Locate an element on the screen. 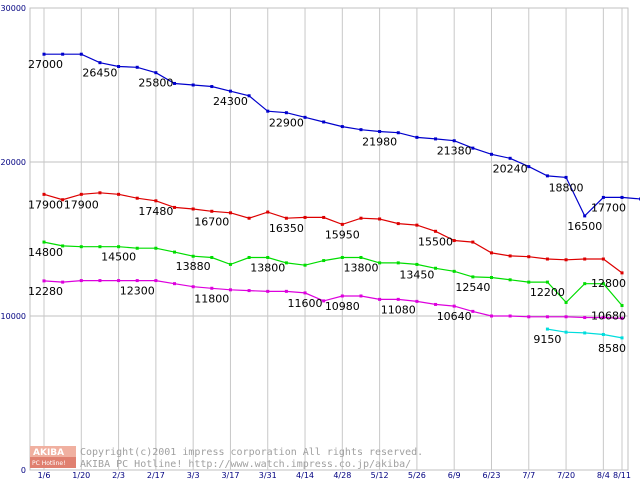  green-data-label: 13450 is located at coordinates (416, 274).